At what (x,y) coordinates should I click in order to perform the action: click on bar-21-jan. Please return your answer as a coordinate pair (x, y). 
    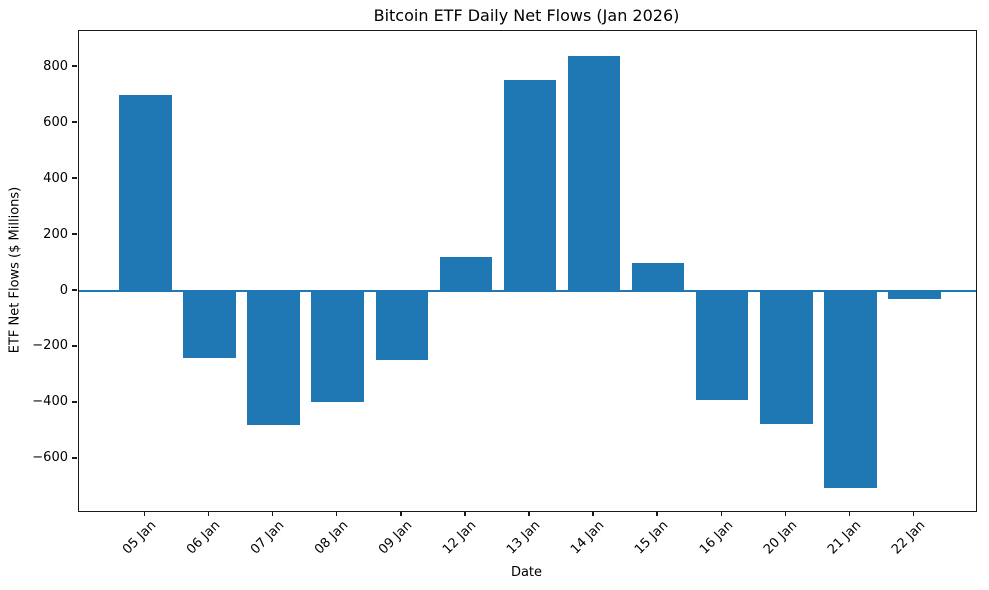
    Looking at the image, I should click on (850, 390).